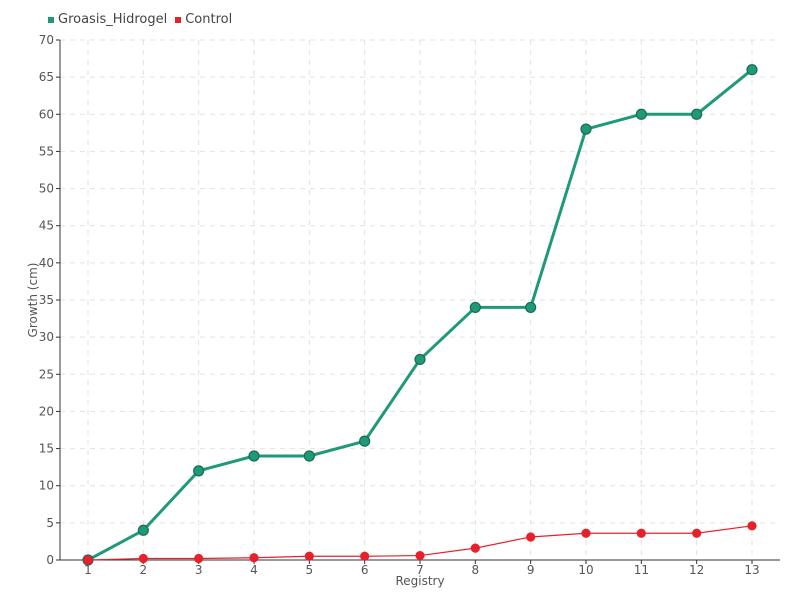 This screenshot has width=800, height=600. What do you see at coordinates (696, 570) in the screenshot?
I see `x-tick-label: 12` at bounding box center [696, 570].